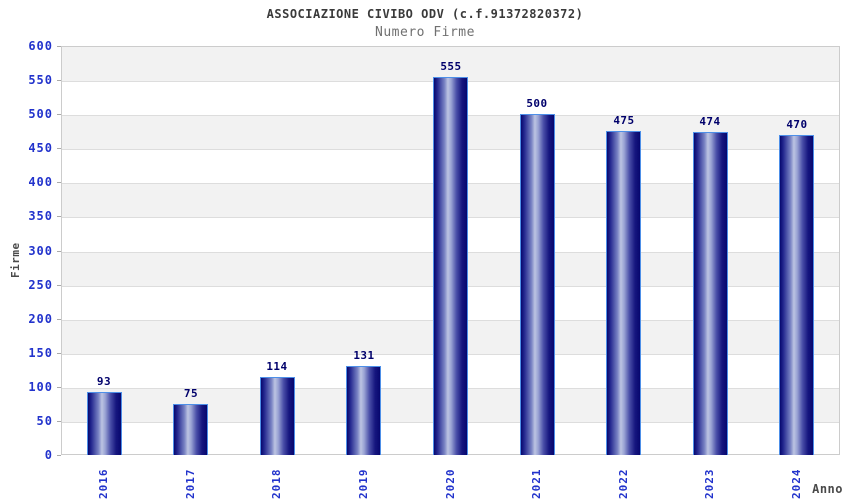  What do you see at coordinates (363, 410) in the screenshot?
I see `bar-2019` at bounding box center [363, 410].